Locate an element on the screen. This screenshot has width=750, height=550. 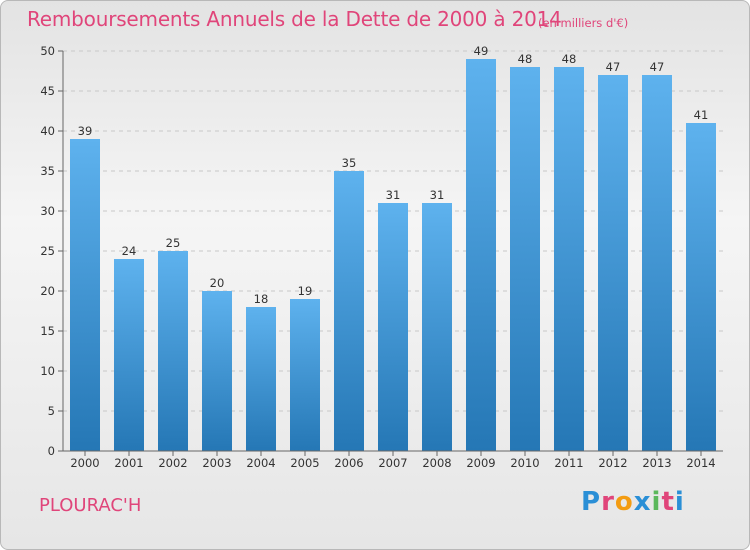
commune-name: PLOURAC'H is located at coordinates (90, 505).